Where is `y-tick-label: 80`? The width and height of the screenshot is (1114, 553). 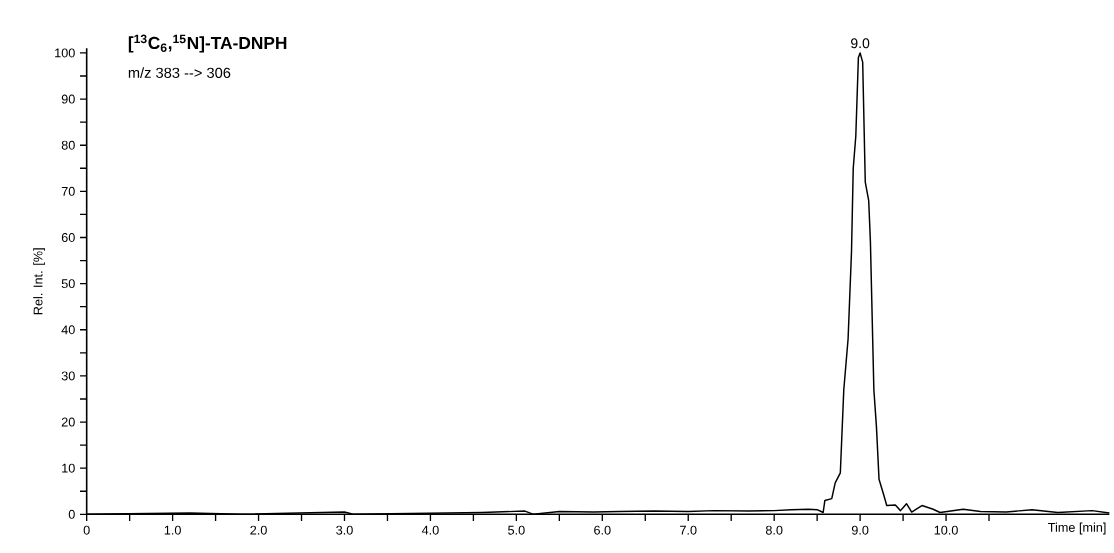 y-tick-label: 80 is located at coordinates (68, 145).